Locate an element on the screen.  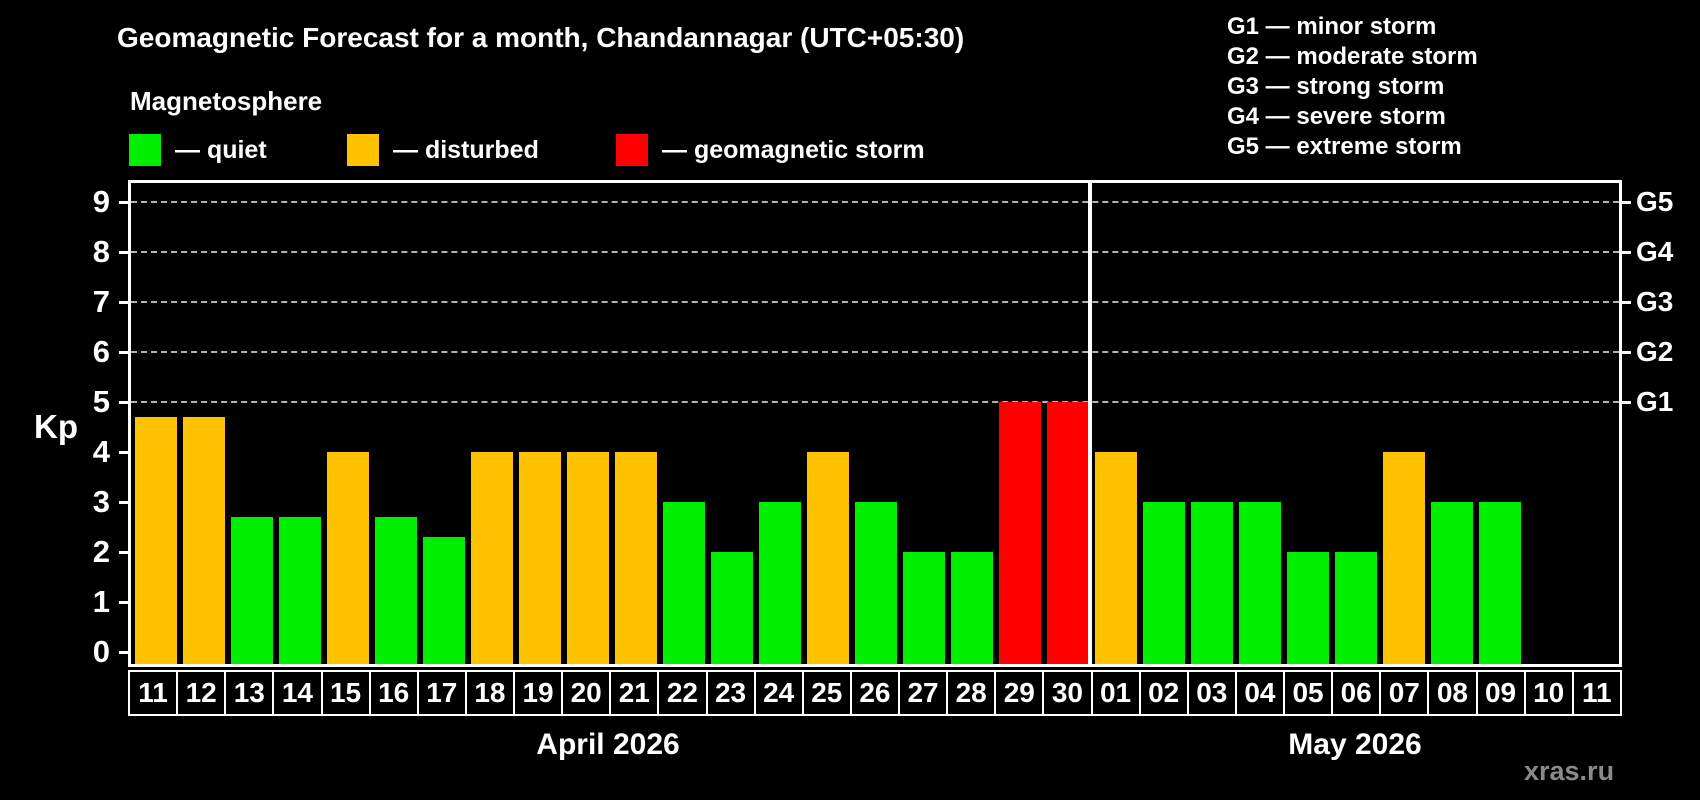
date-cell-06: 06 is located at coordinates (1356, 693).